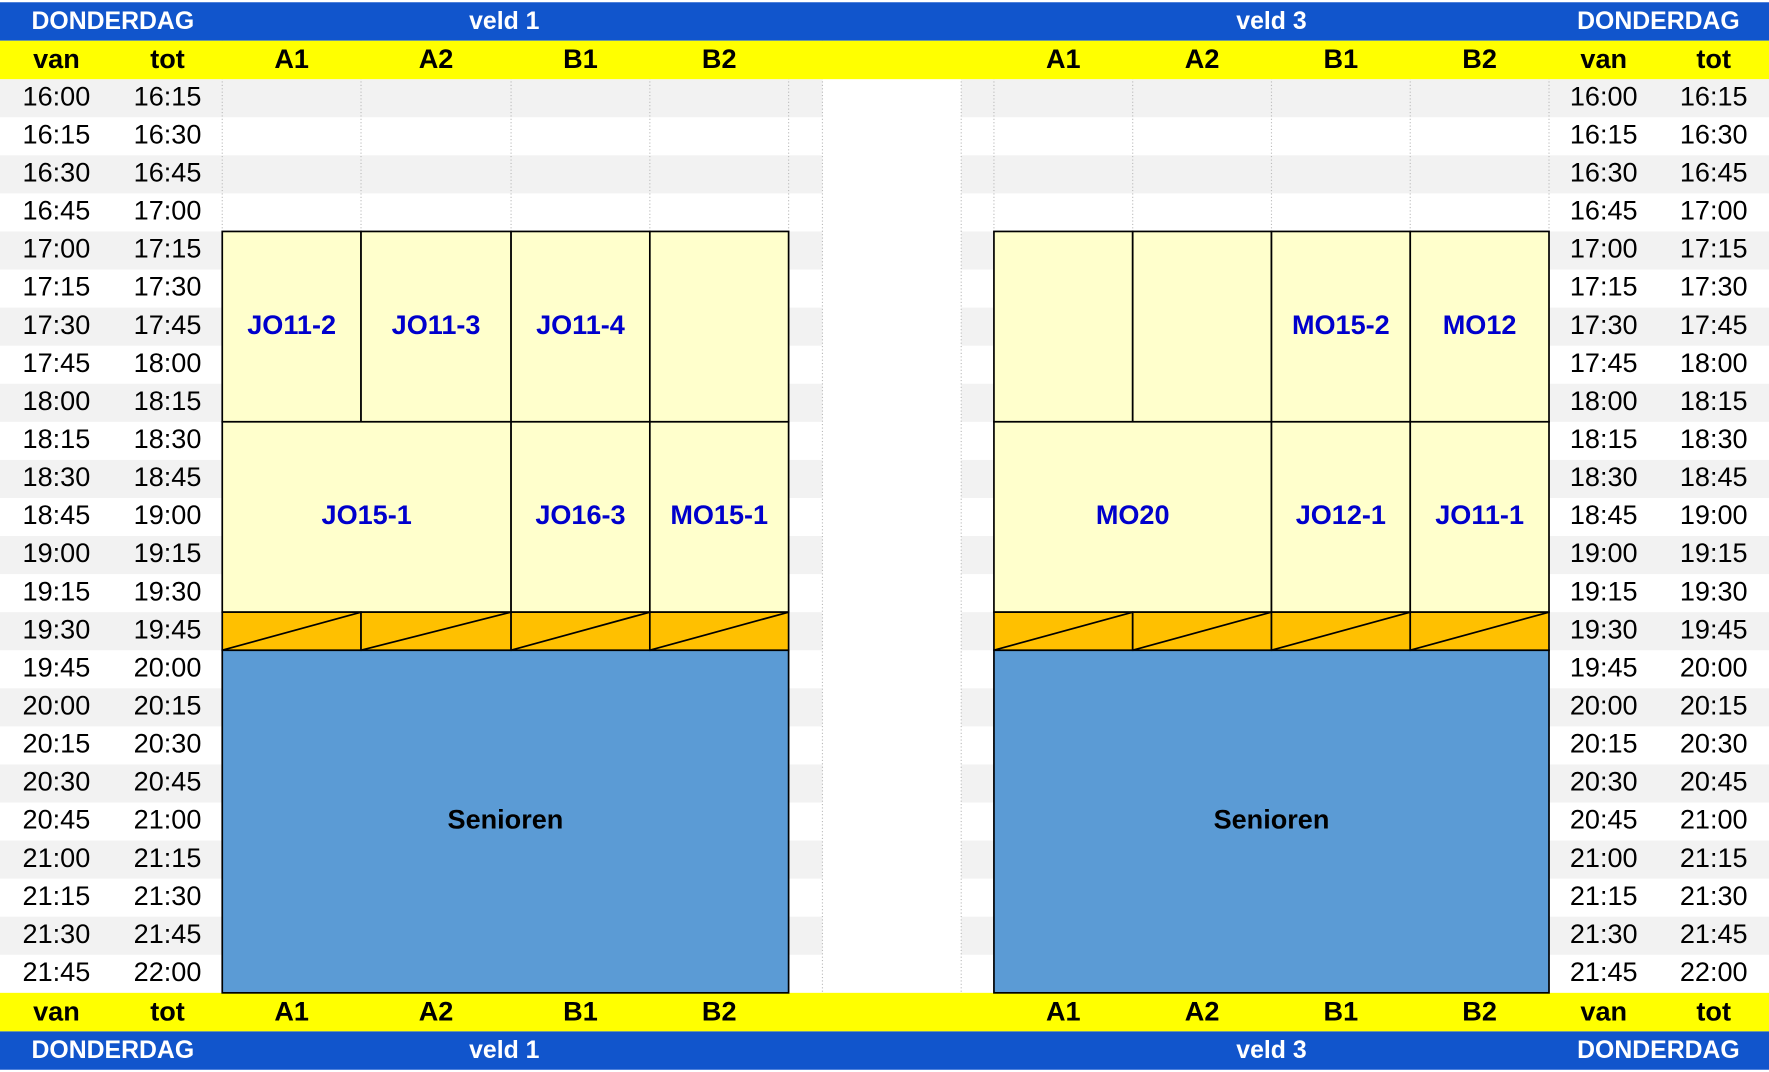 The height and width of the screenshot is (1072, 1769). What do you see at coordinates (1604, 476) in the screenshot?
I see `time-from: 18:30` at bounding box center [1604, 476].